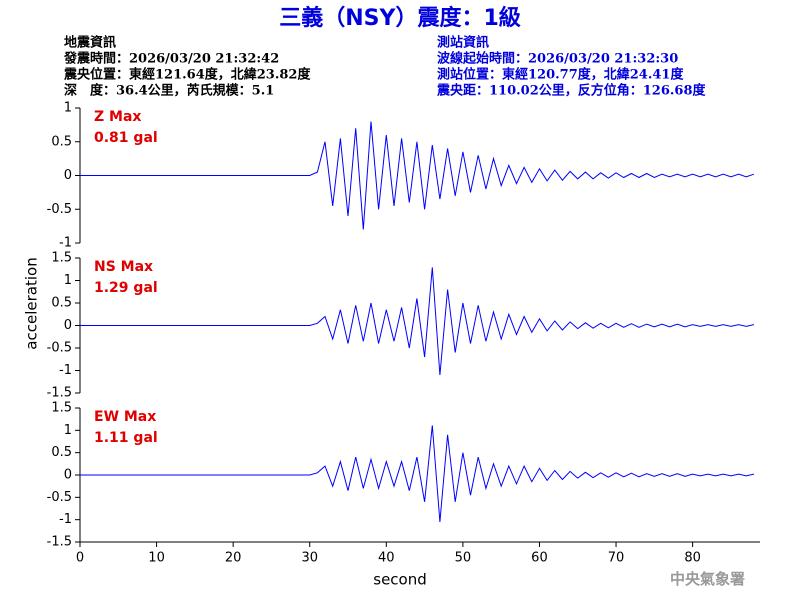  What do you see at coordinates (400, 18) in the screenshot?
I see `chart-title: 三義（NSY）震度：1級` at bounding box center [400, 18].